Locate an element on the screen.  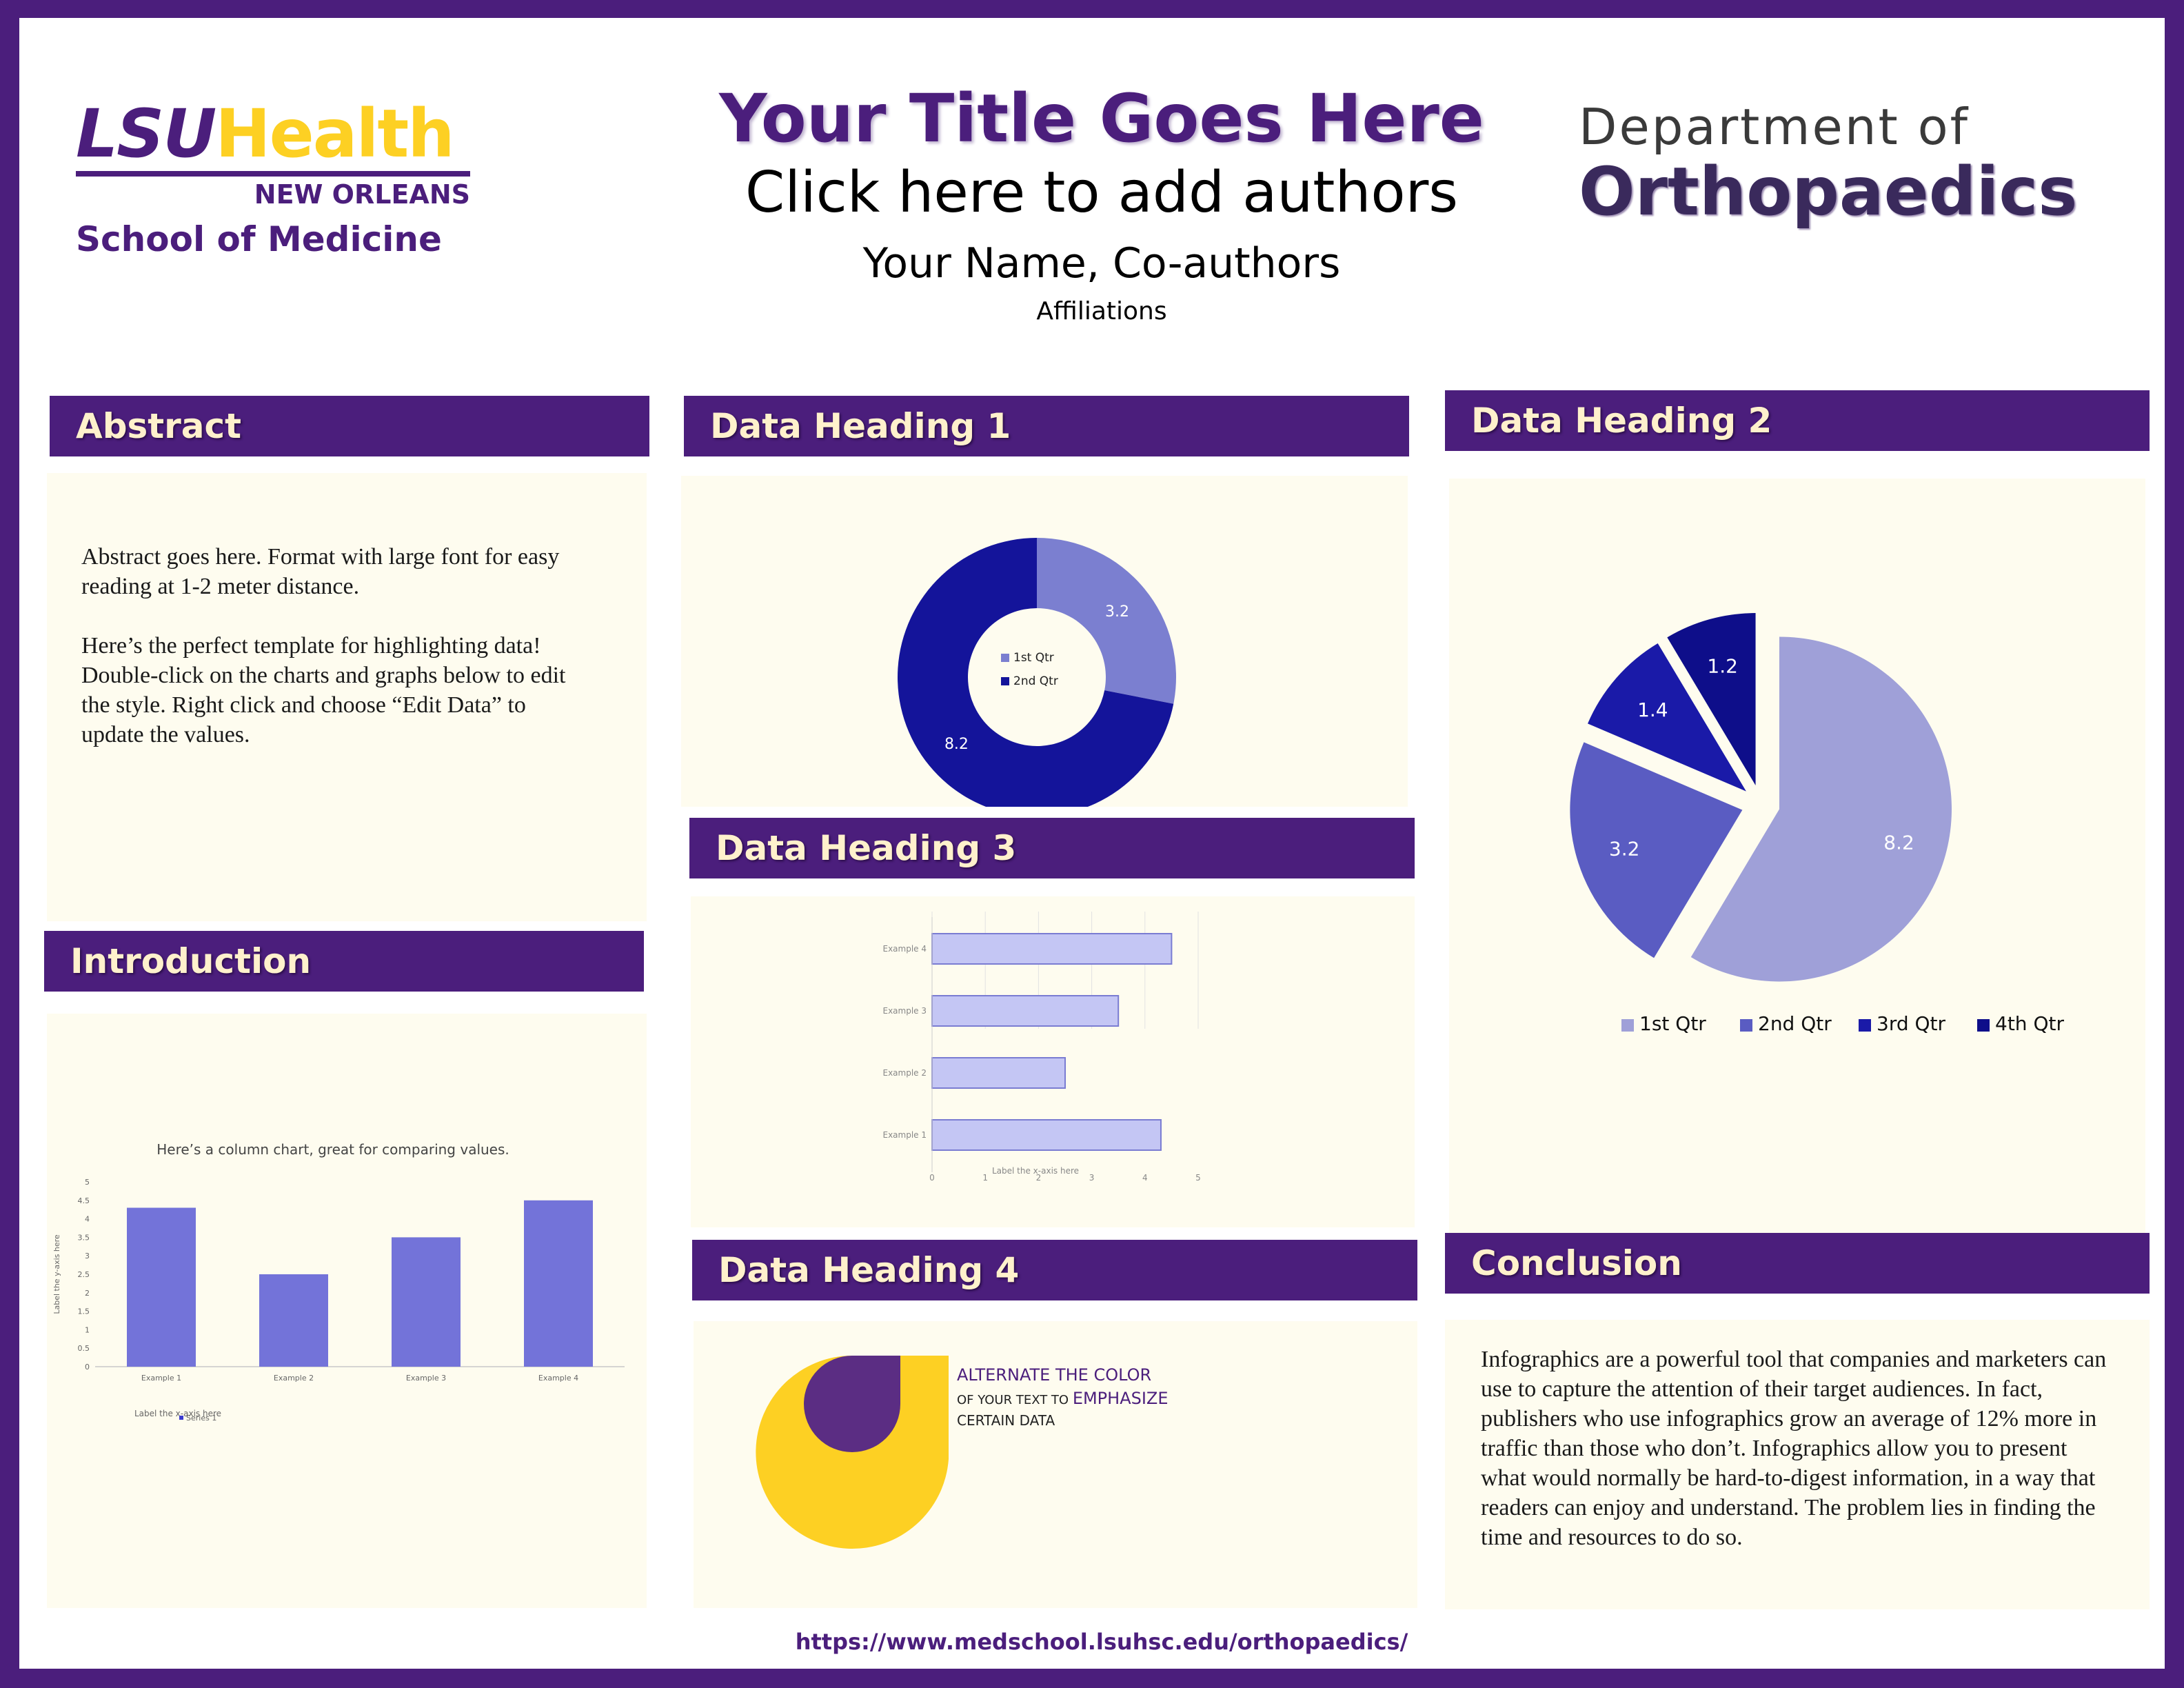
column-legend-swatch is located at coordinates (181, 1418).